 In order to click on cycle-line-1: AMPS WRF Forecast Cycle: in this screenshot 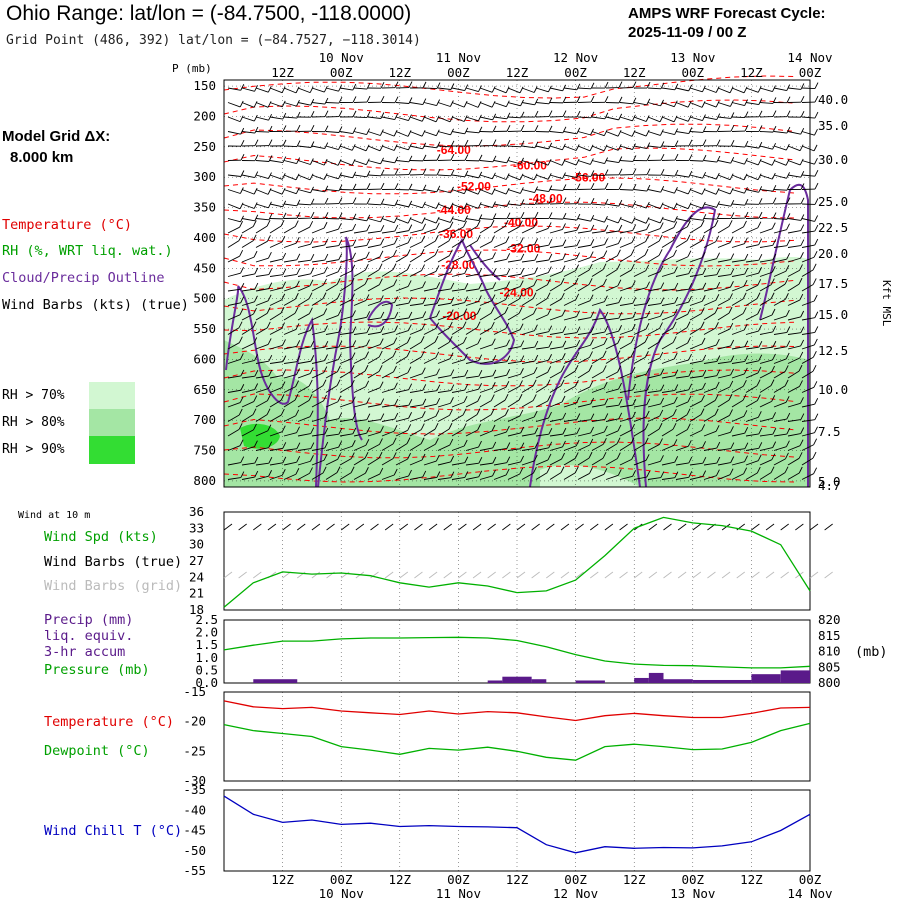, I will do `click(727, 13)`.